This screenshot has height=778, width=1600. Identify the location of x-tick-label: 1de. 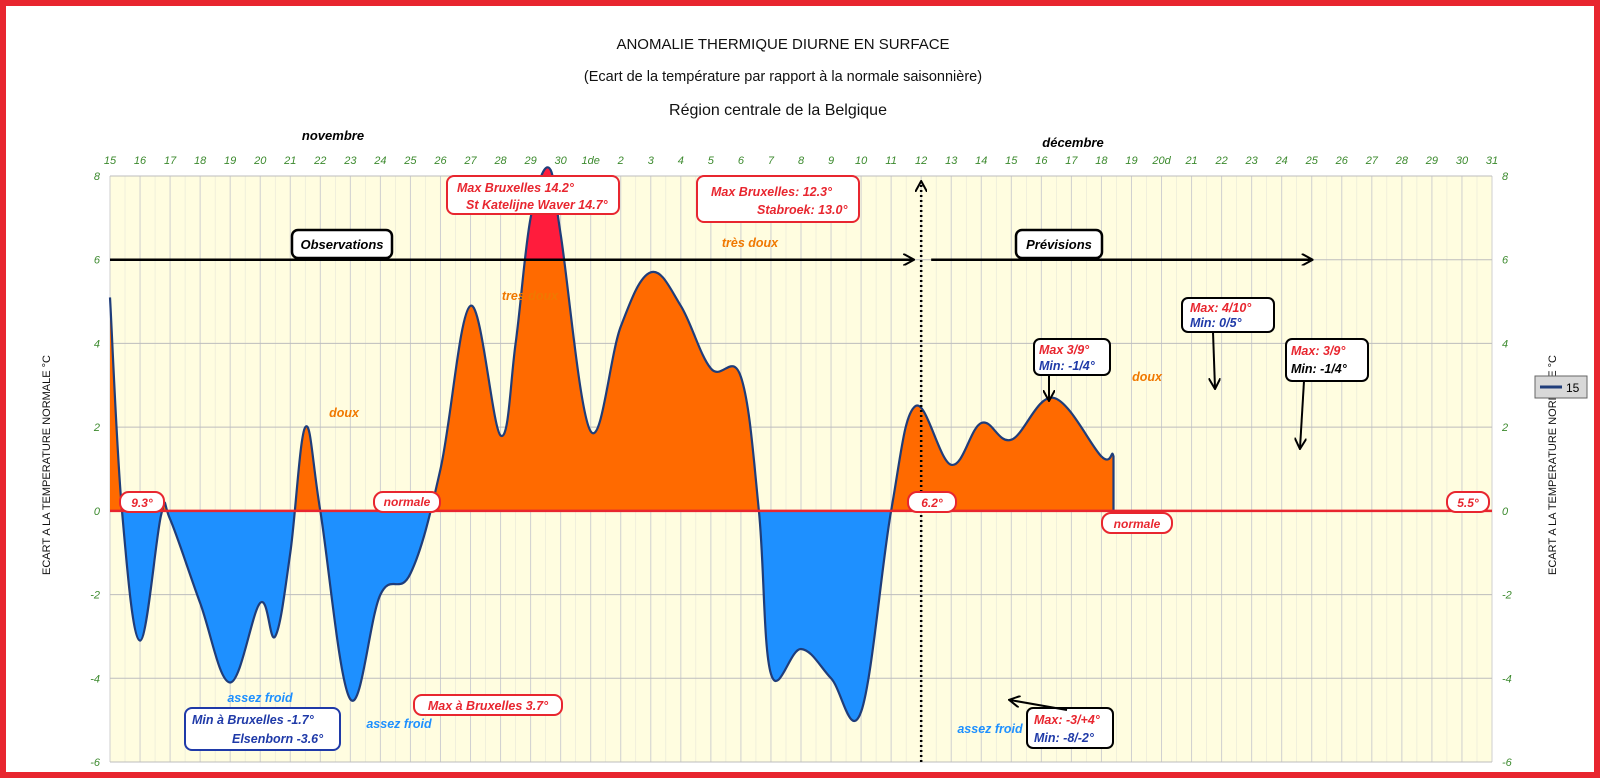
(591, 161).